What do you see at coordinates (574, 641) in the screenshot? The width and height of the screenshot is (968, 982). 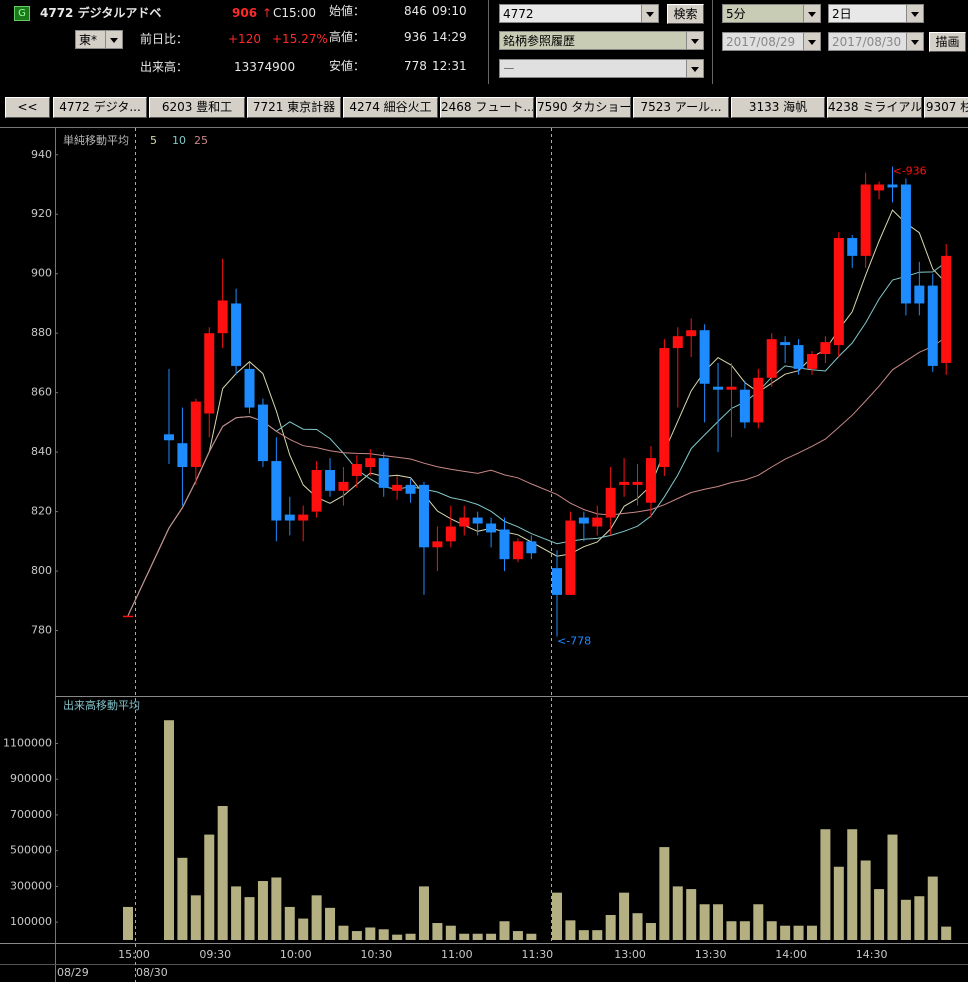 I see `low-annotation: <-778` at bounding box center [574, 641].